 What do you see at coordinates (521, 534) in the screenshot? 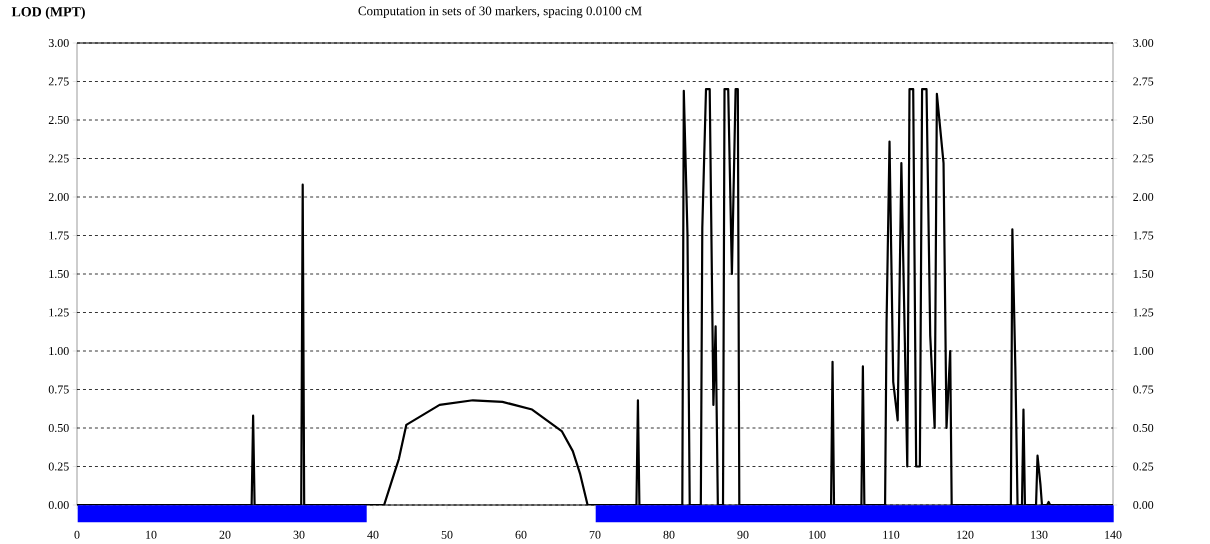
I see `x-tick-label: 60` at bounding box center [521, 534].